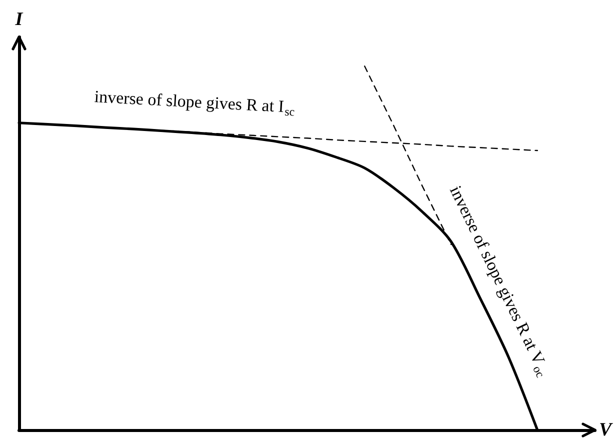 Image resolution: width=616 pixels, height=441 pixels. What do you see at coordinates (19, 19) in the screenshot?
I see `y-axis-title: I` at bounding box center [19, 19].